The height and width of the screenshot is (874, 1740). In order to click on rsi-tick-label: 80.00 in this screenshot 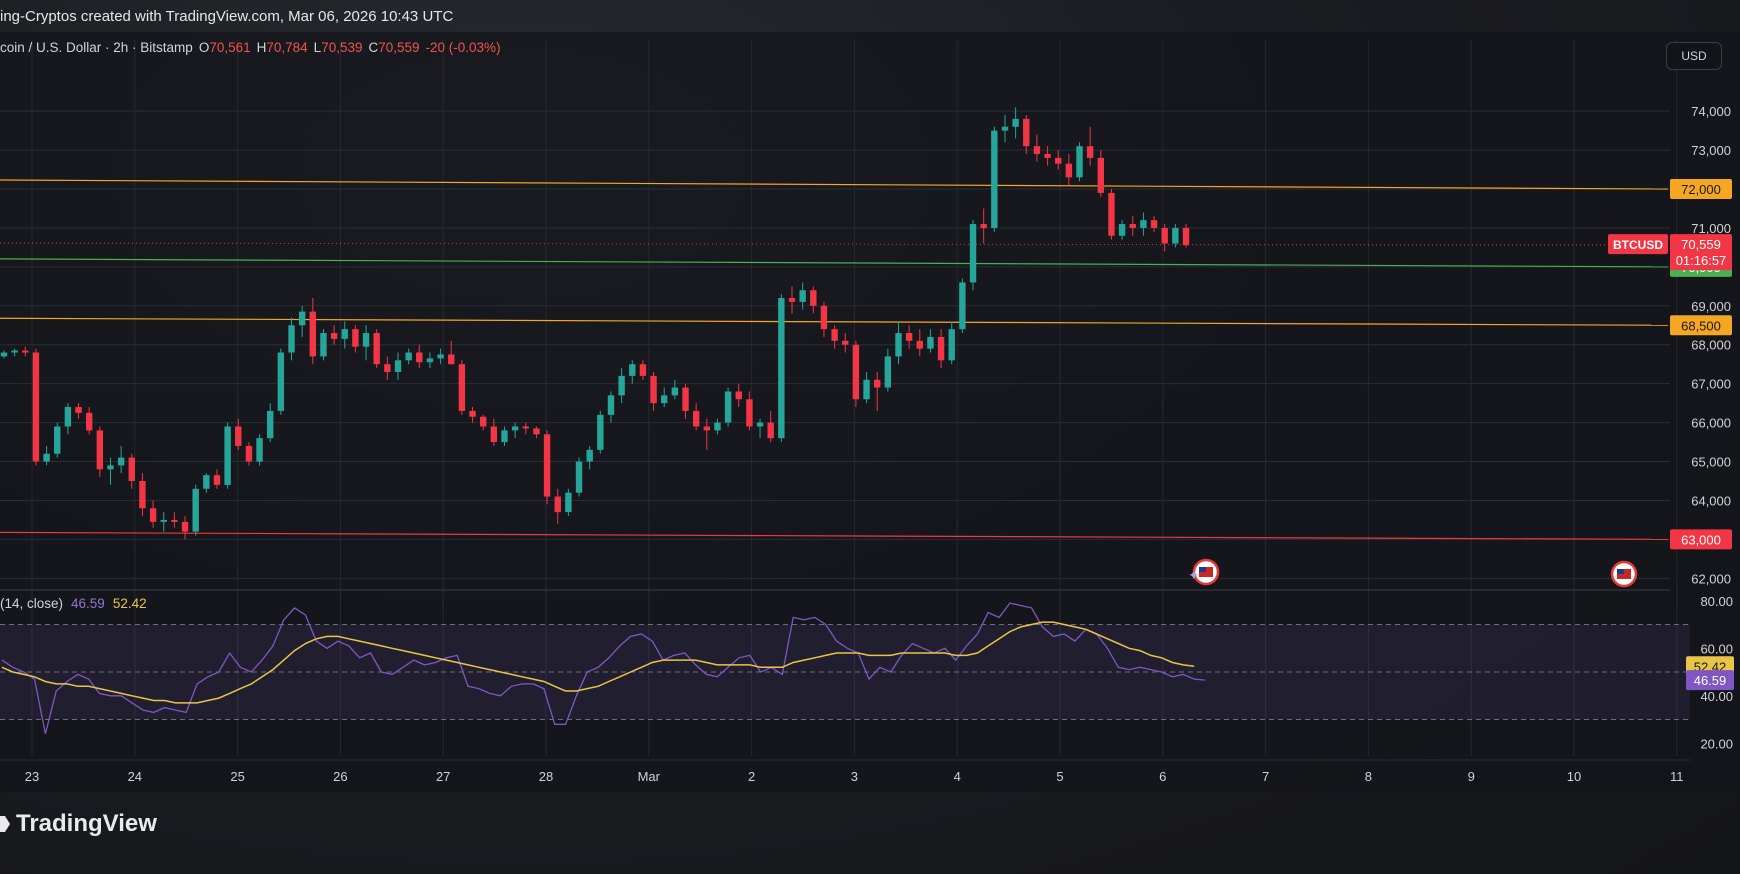, I will do `click(1716, 601)`.